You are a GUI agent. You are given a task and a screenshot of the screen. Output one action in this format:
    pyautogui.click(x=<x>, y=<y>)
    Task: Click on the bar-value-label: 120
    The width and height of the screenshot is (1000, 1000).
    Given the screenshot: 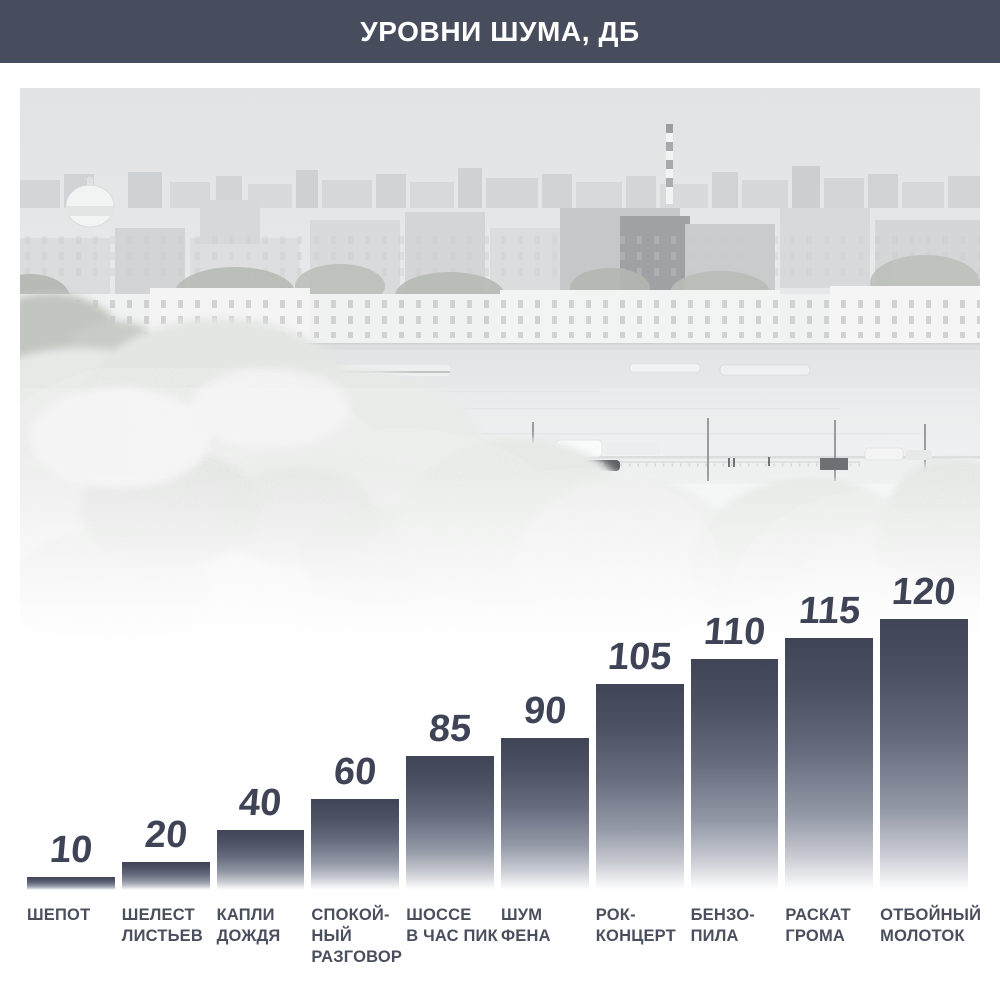 What is the action you would take?
    pyautogui.click(x=924, y=592)
    